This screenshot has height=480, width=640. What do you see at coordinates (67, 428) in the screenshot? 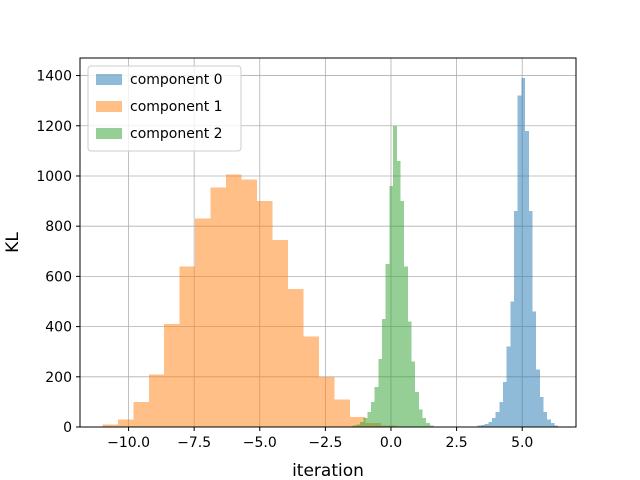
I see `y-tick-label: 0` at bounding box center [67, 428].